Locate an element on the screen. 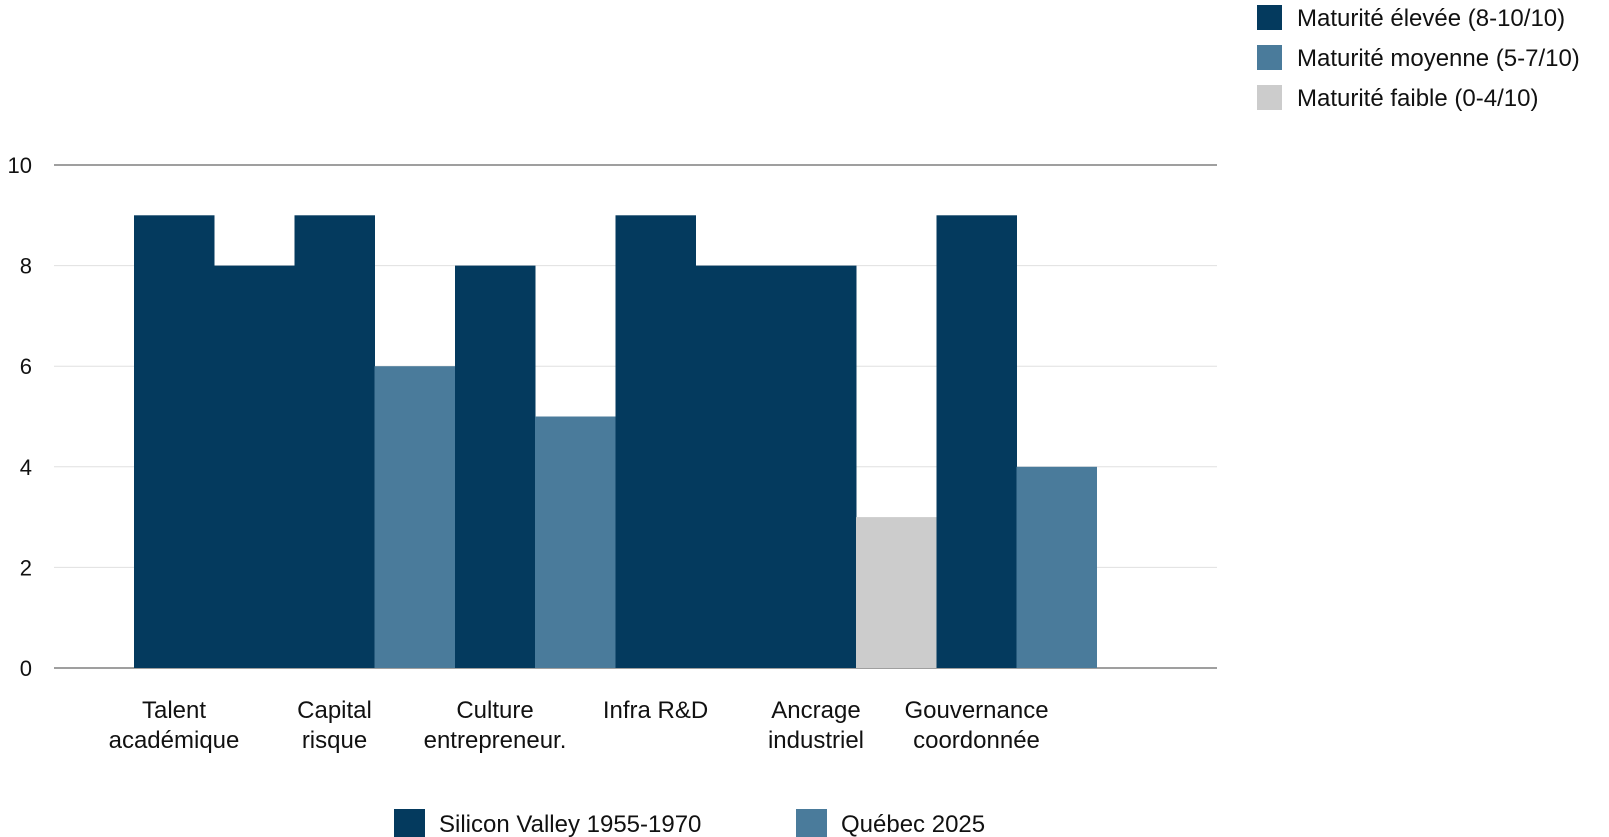  x-tick-label: Talent is located at coordinates (174, 710).